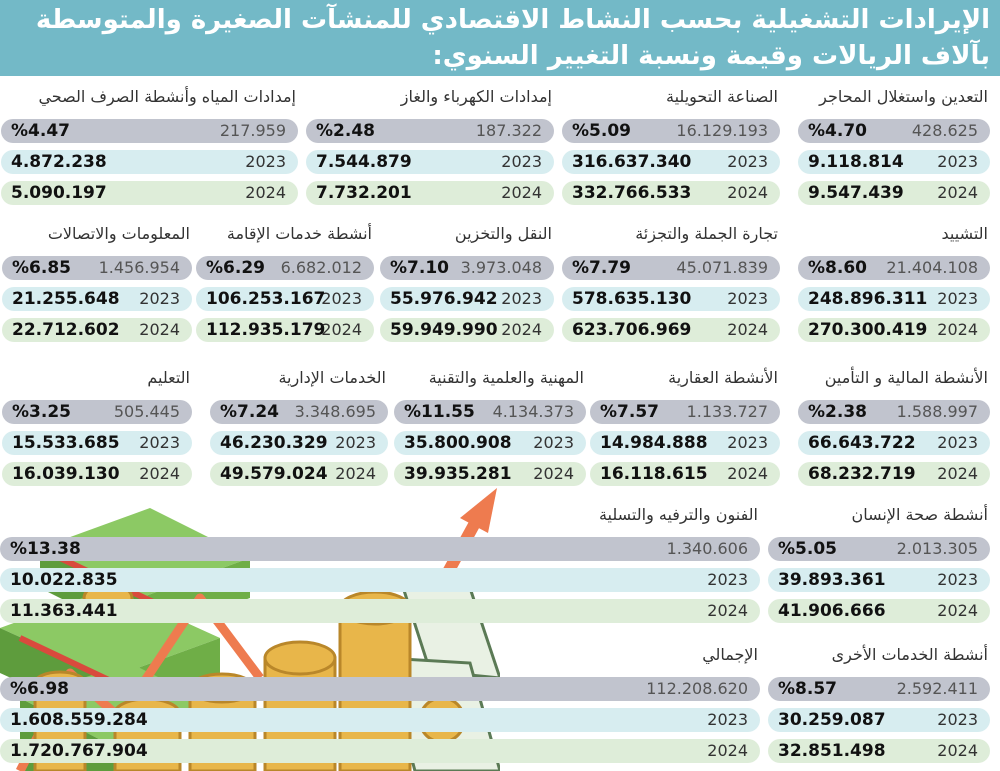 This screenshot has height=771, width=1000. I want to click on row-2023: 2023 21.255.648, so click(97, 299).